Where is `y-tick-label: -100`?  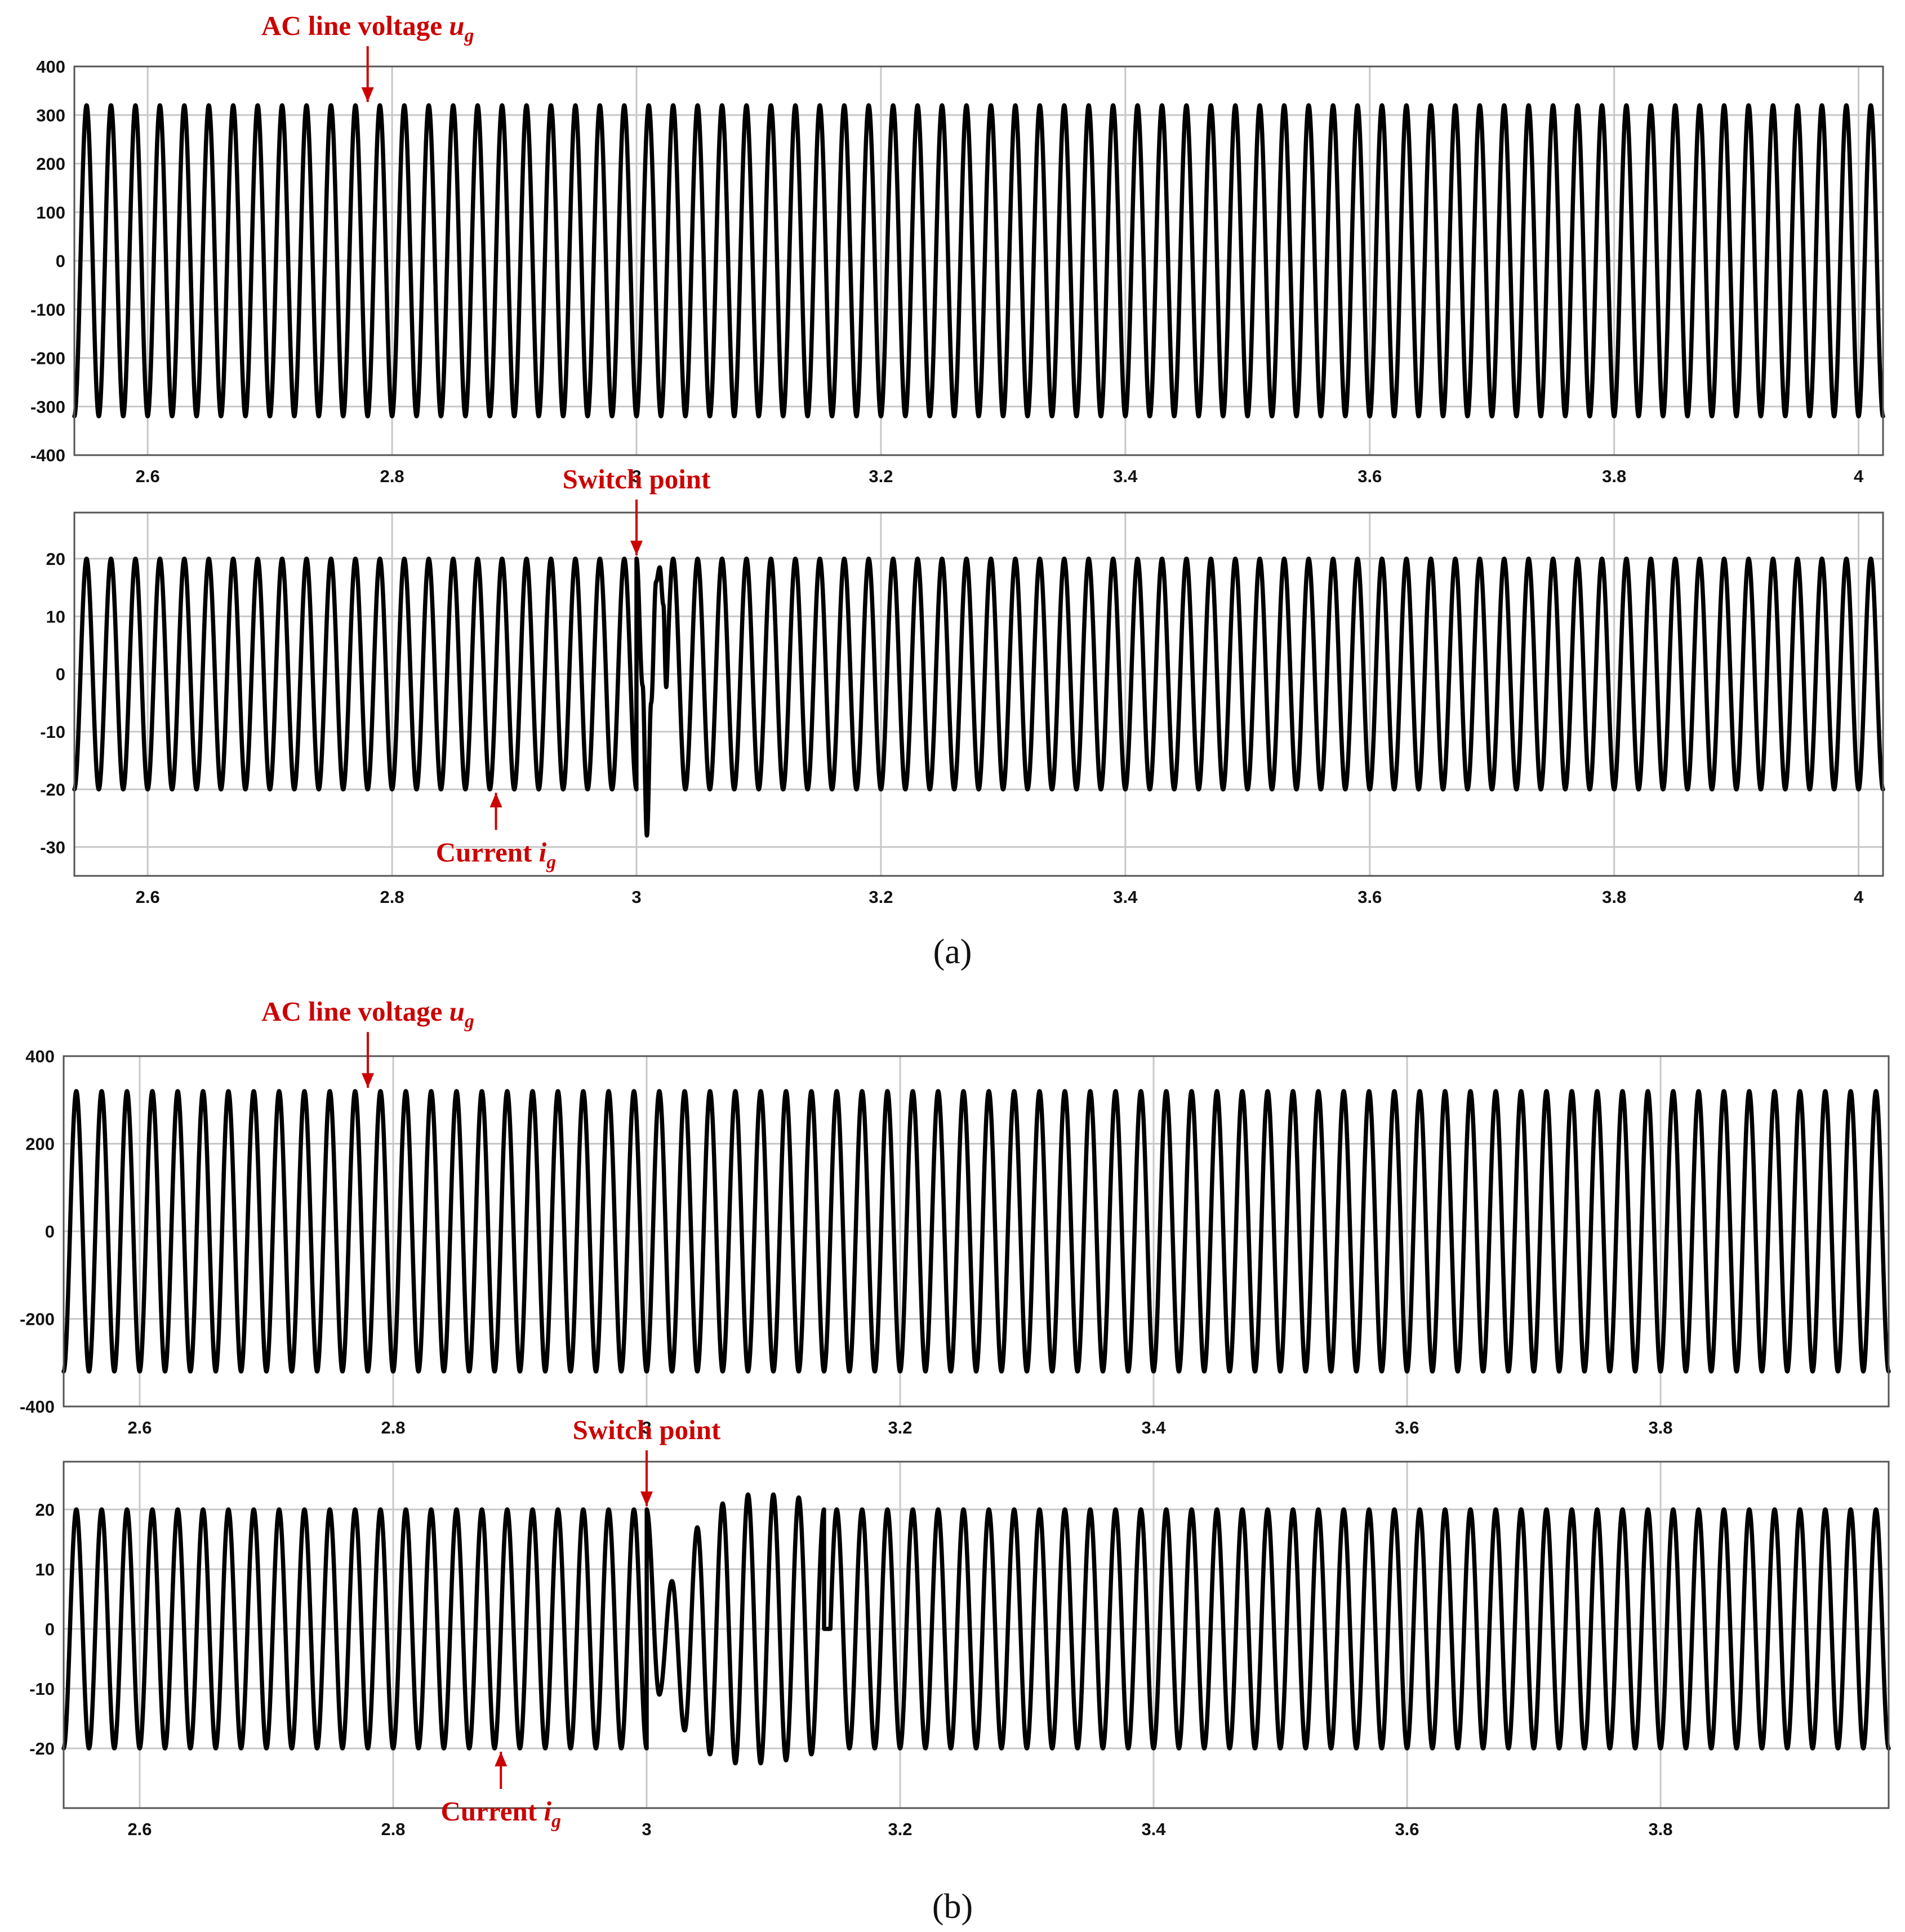
y-tick-label: -100 is located at coordinates (47, 309).